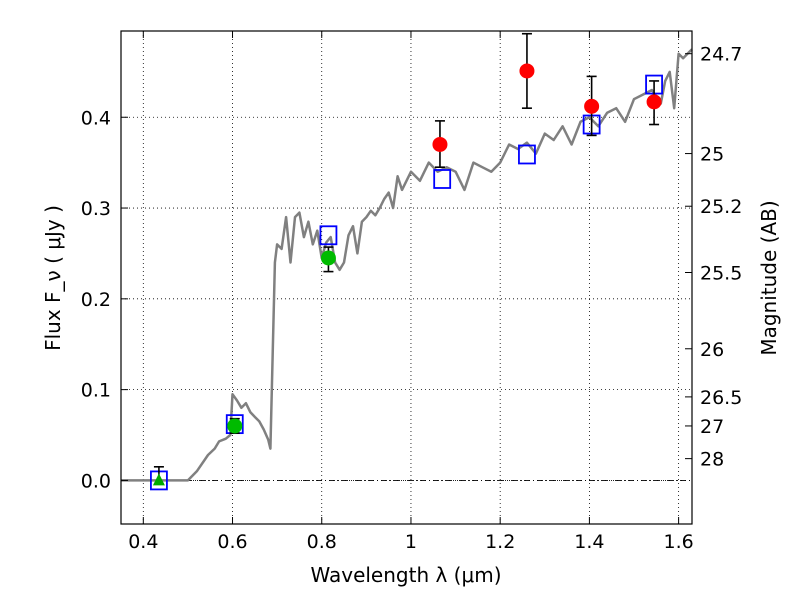  I want to click on right-axis: 24.7 25 25.2 25.5 26 26.5 27 28, so click(713, 257).